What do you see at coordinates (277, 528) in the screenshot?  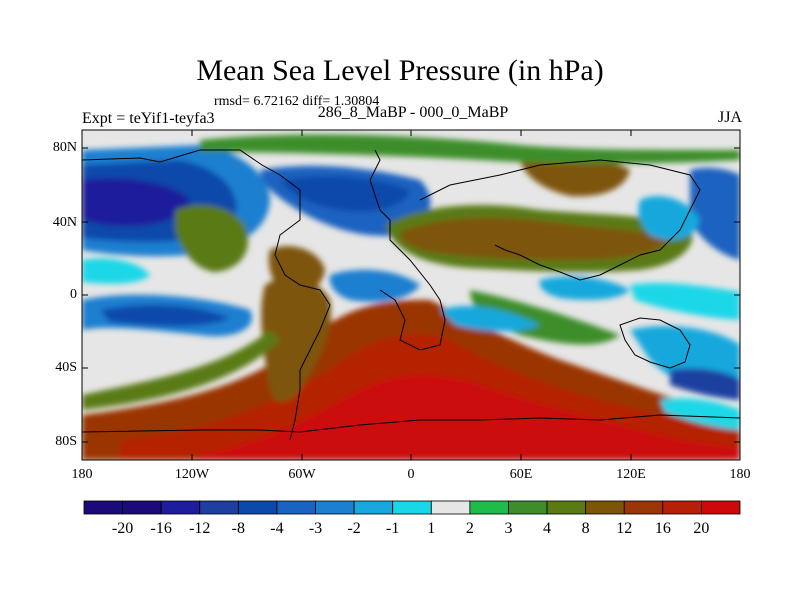 I see `colorbar-label: -4` at bounding box center [277, 528].